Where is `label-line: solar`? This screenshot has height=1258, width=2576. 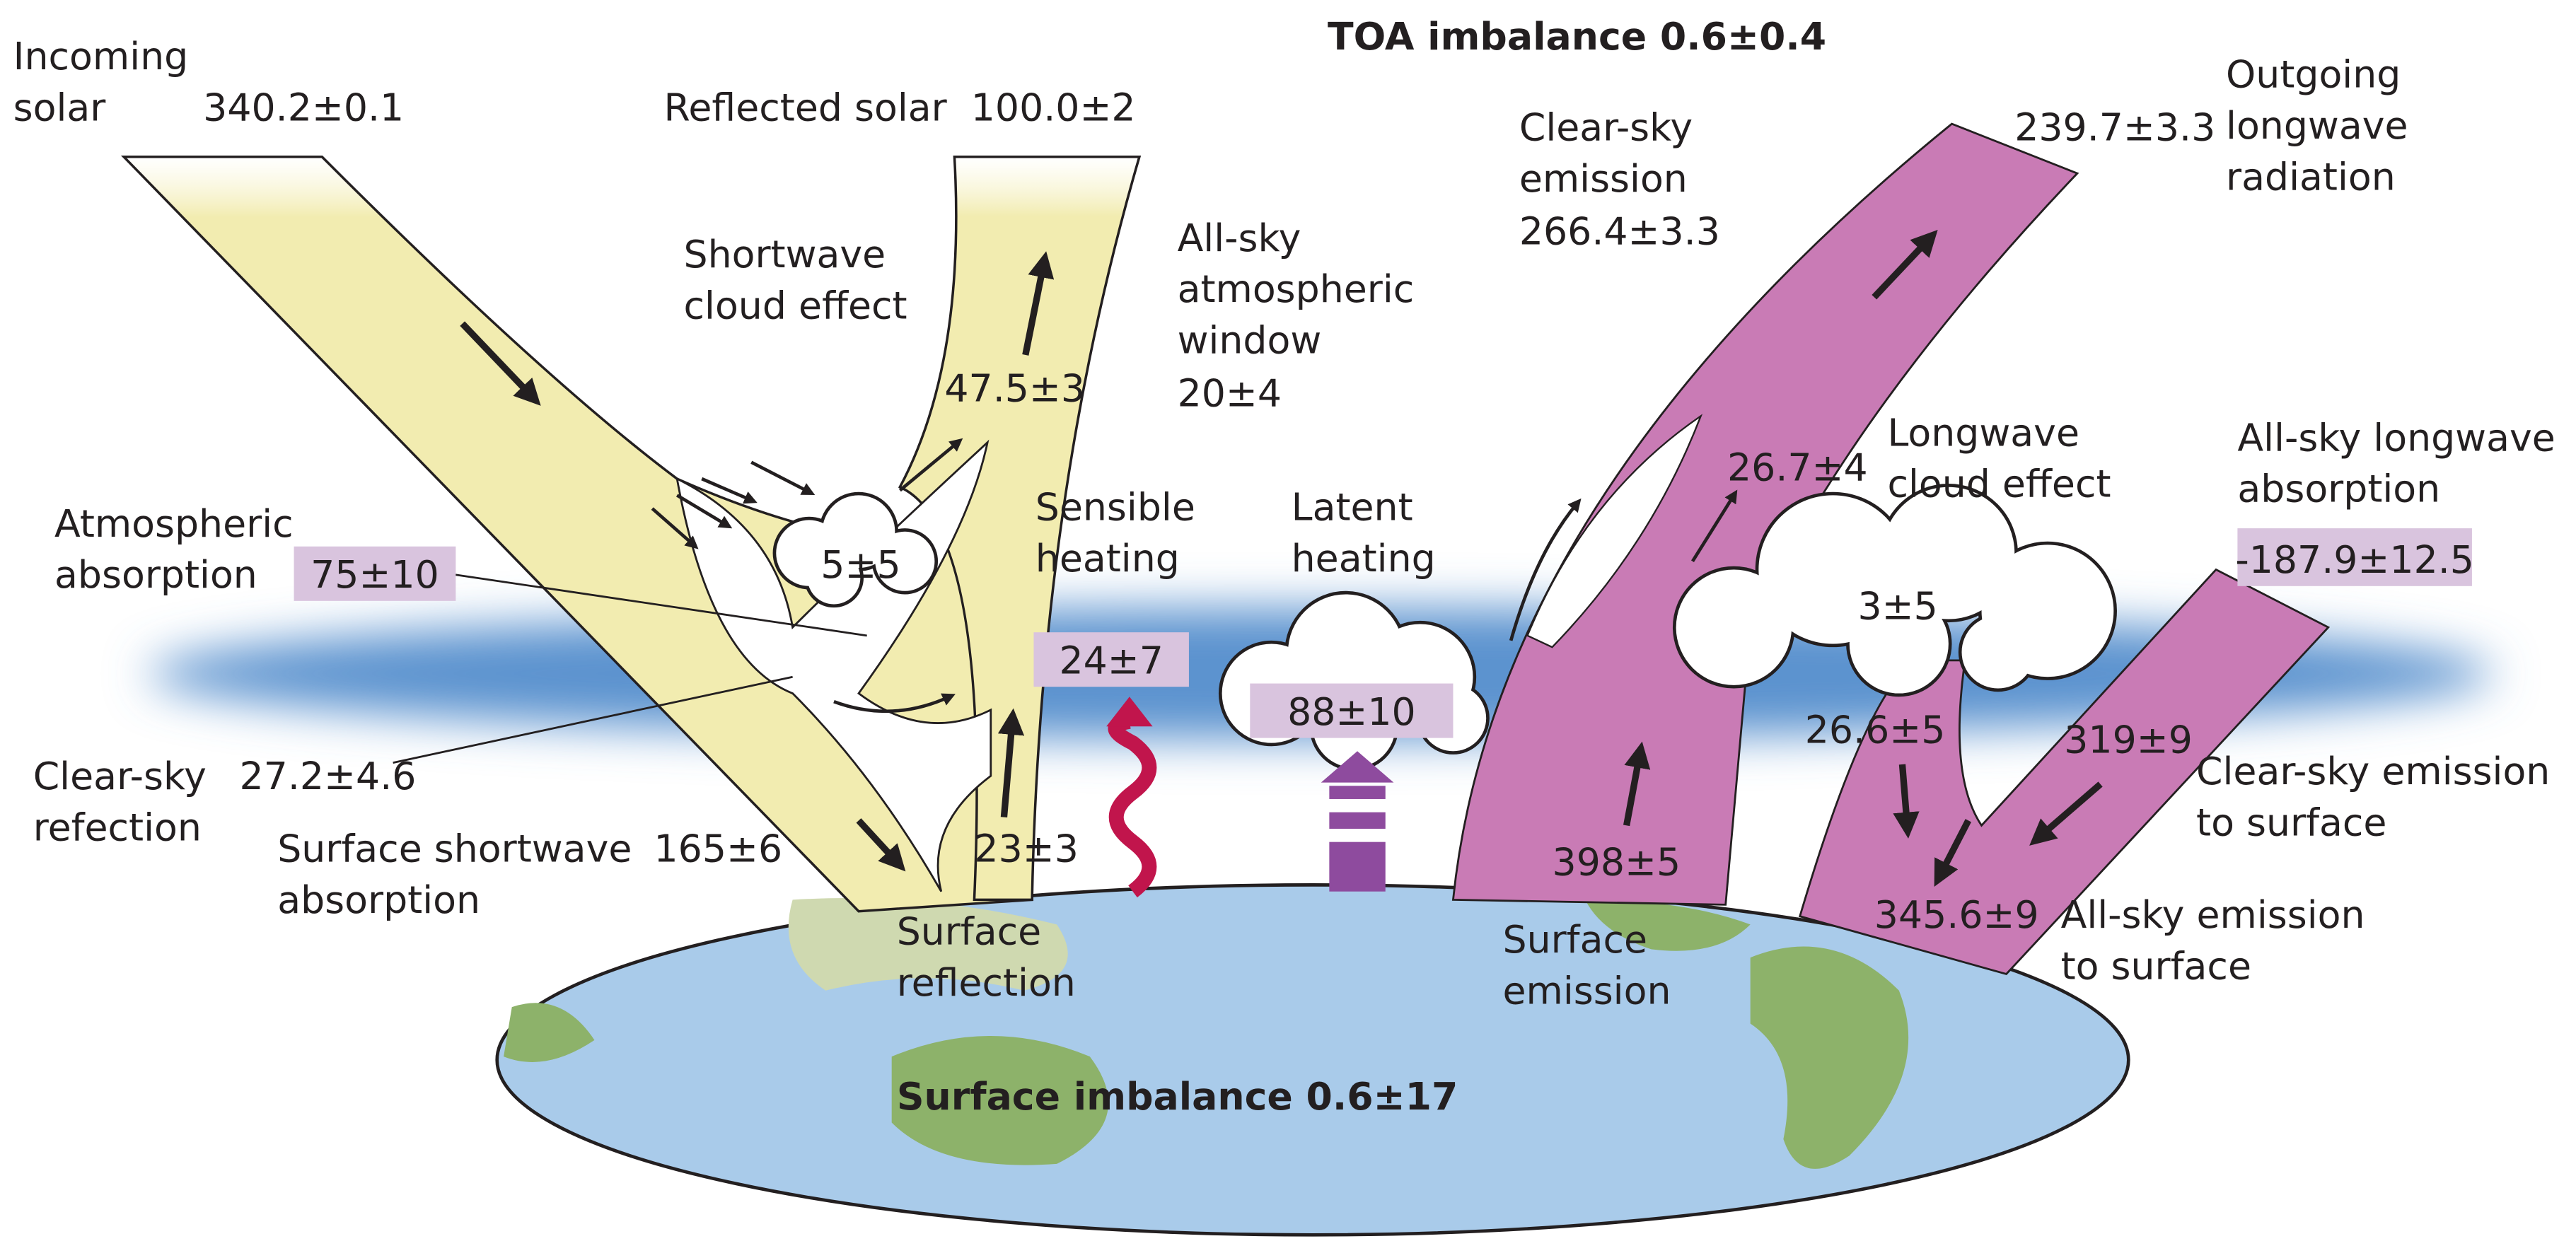 label-line: solar is located at coordinates (60, 107).